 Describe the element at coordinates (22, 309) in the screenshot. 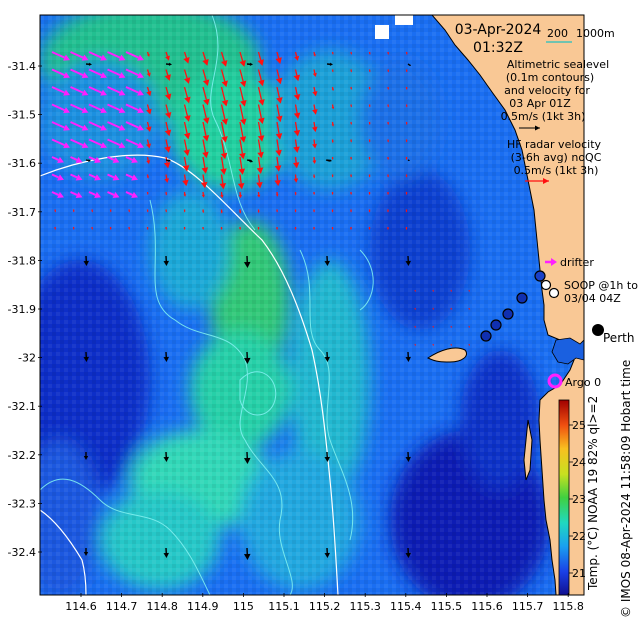

I see `latitude-tick-label: -31.9` at that location.